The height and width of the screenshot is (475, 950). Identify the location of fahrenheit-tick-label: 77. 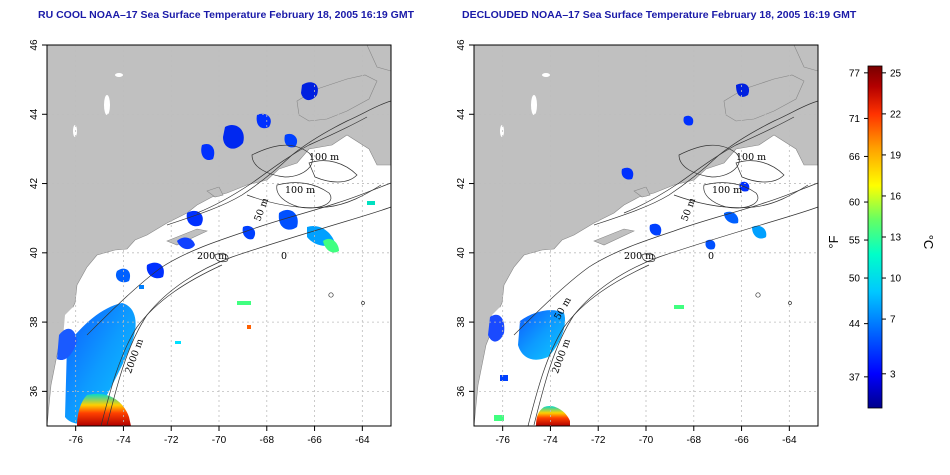
(855, 73).